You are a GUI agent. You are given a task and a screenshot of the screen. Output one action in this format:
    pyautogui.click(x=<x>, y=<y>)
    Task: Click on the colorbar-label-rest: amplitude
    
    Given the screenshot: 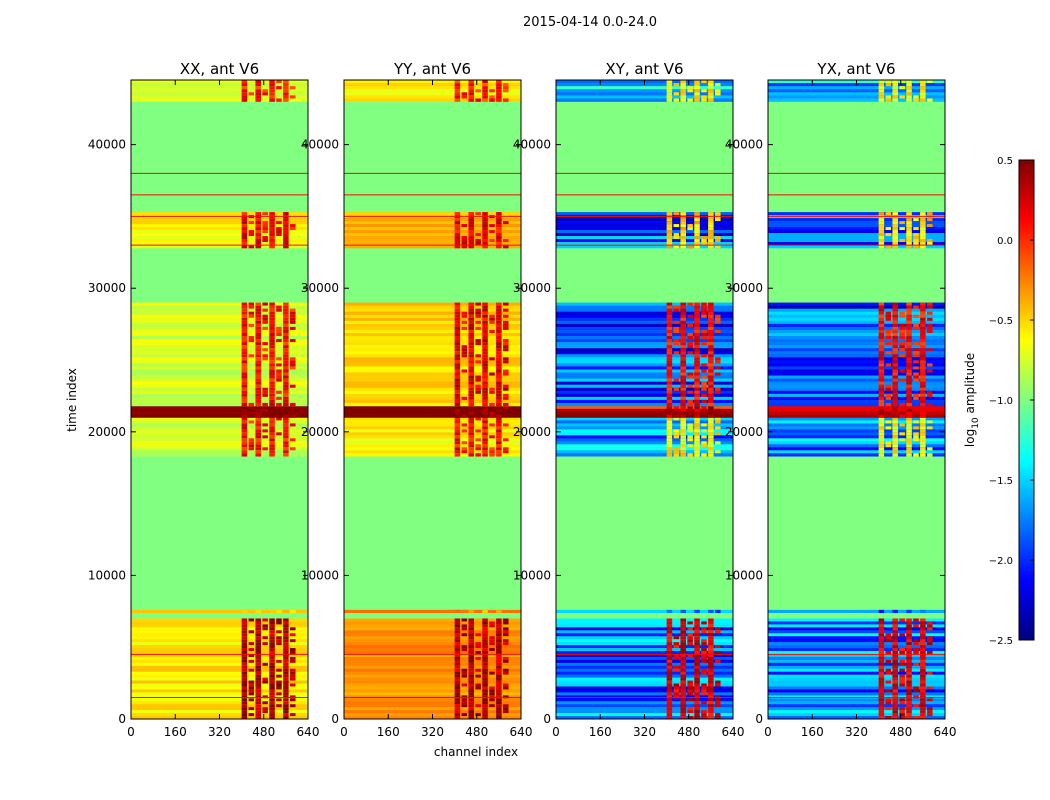 What is the action you would take?
    pyautogui.click(x=970, y=385)
    